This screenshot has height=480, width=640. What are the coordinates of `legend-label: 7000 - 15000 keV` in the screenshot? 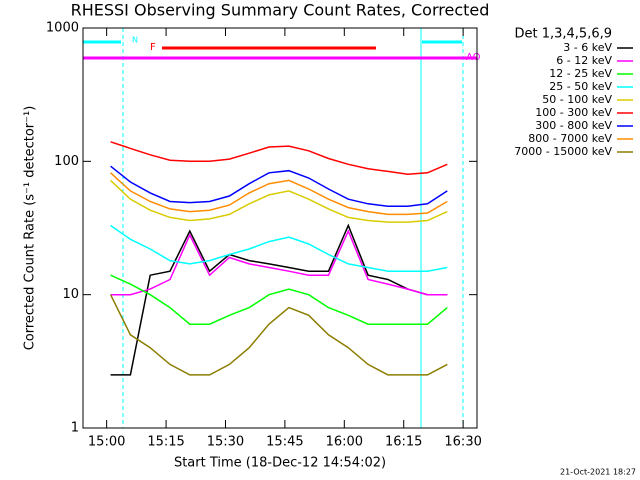 It's located at (563, 151).